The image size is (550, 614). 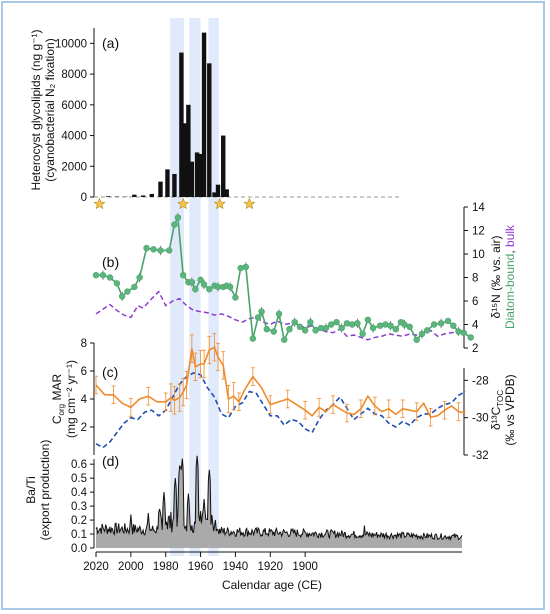 I want to click on x-tick-label: 1980, so click(x=166, y=567).